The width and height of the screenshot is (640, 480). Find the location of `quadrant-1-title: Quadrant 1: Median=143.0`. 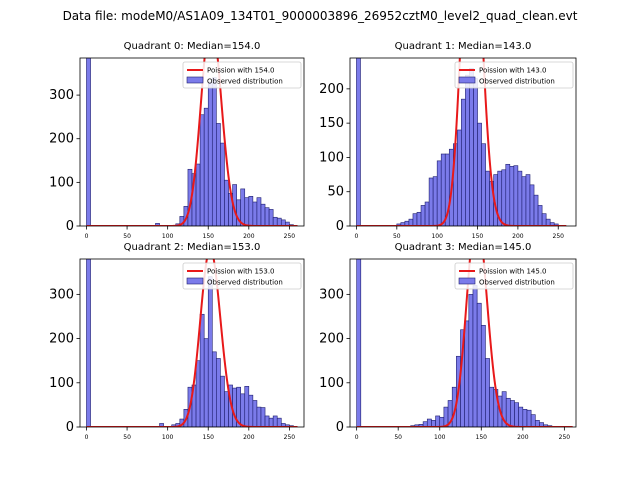

quadrant-1-title: Quadrant 1: Median=143.0 is located at coordinates (463, 46).